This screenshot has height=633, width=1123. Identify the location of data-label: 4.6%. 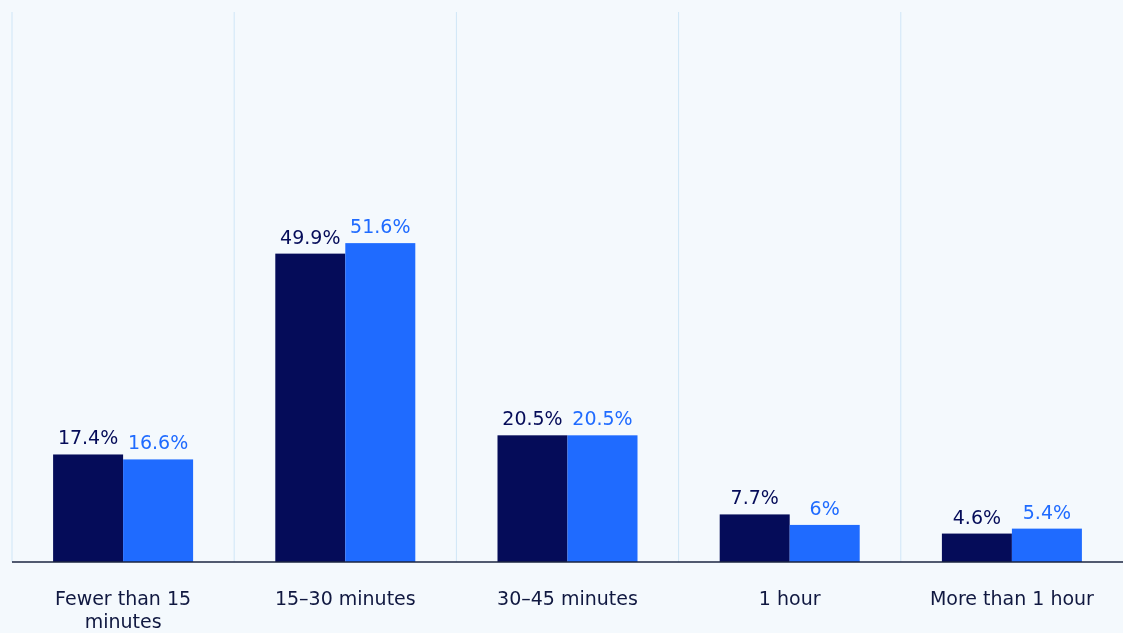
(977, 516).